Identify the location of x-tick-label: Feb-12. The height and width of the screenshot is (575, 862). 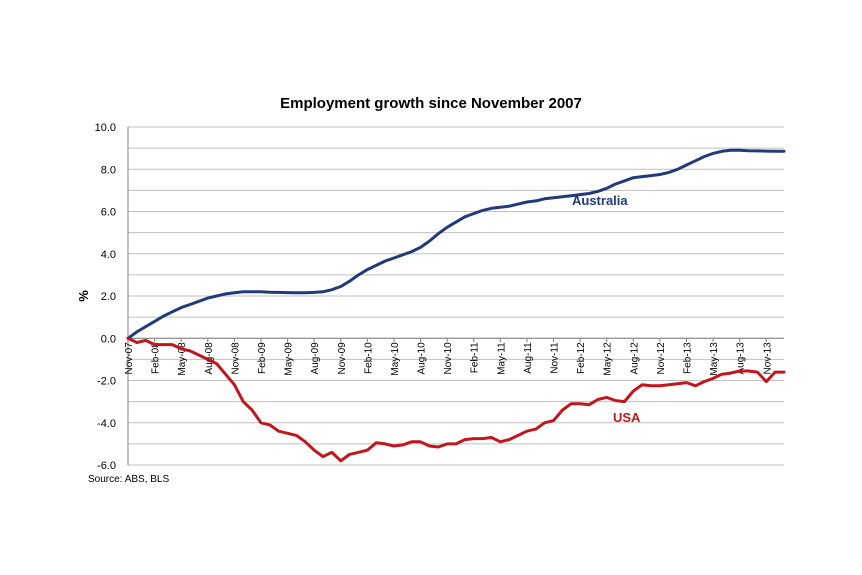
(581, 358).